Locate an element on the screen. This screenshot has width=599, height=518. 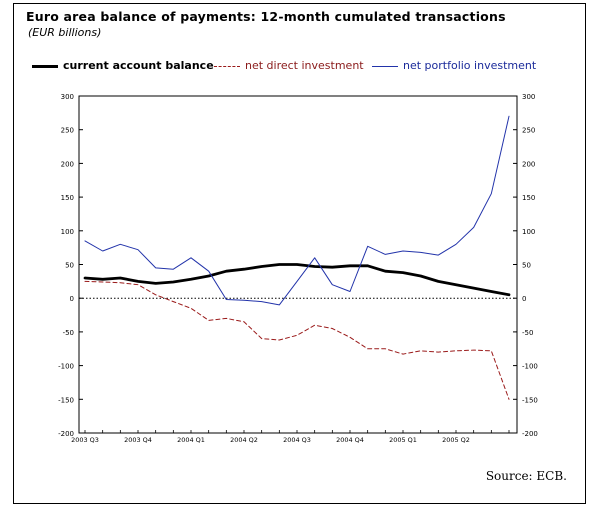
x-tick-label: 2005 Q1 is located at coordinates (403, 440).